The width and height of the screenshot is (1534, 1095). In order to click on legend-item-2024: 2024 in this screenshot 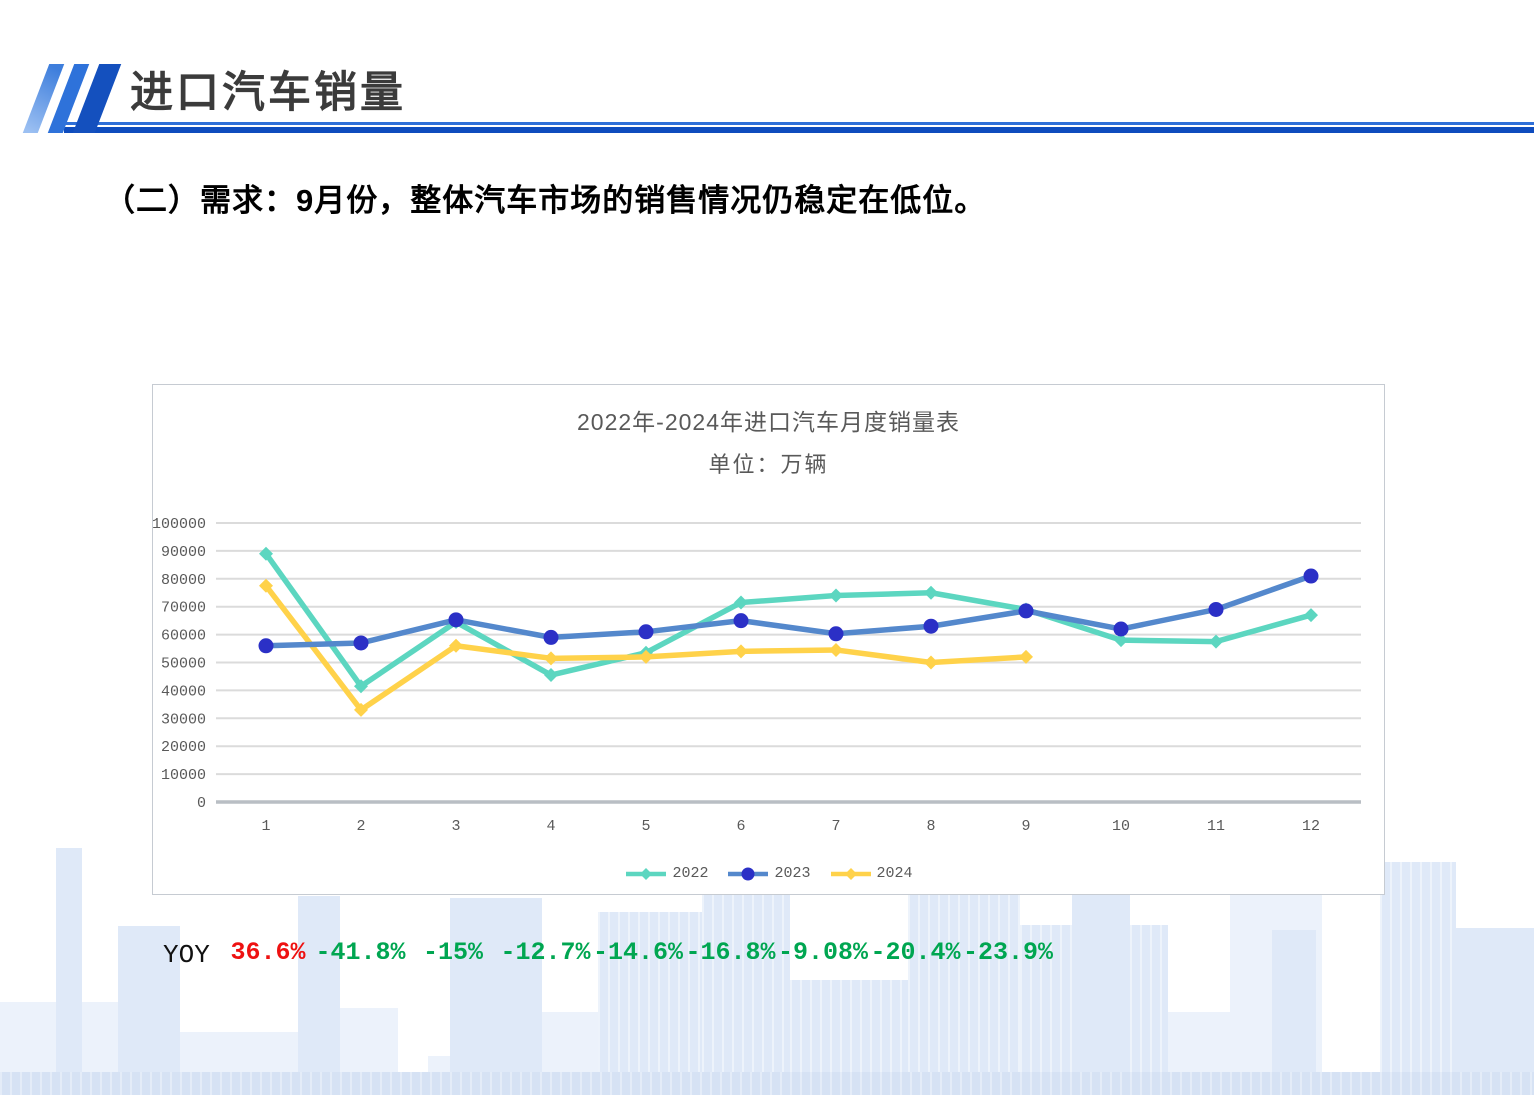, I will do `click(871, 873)`.